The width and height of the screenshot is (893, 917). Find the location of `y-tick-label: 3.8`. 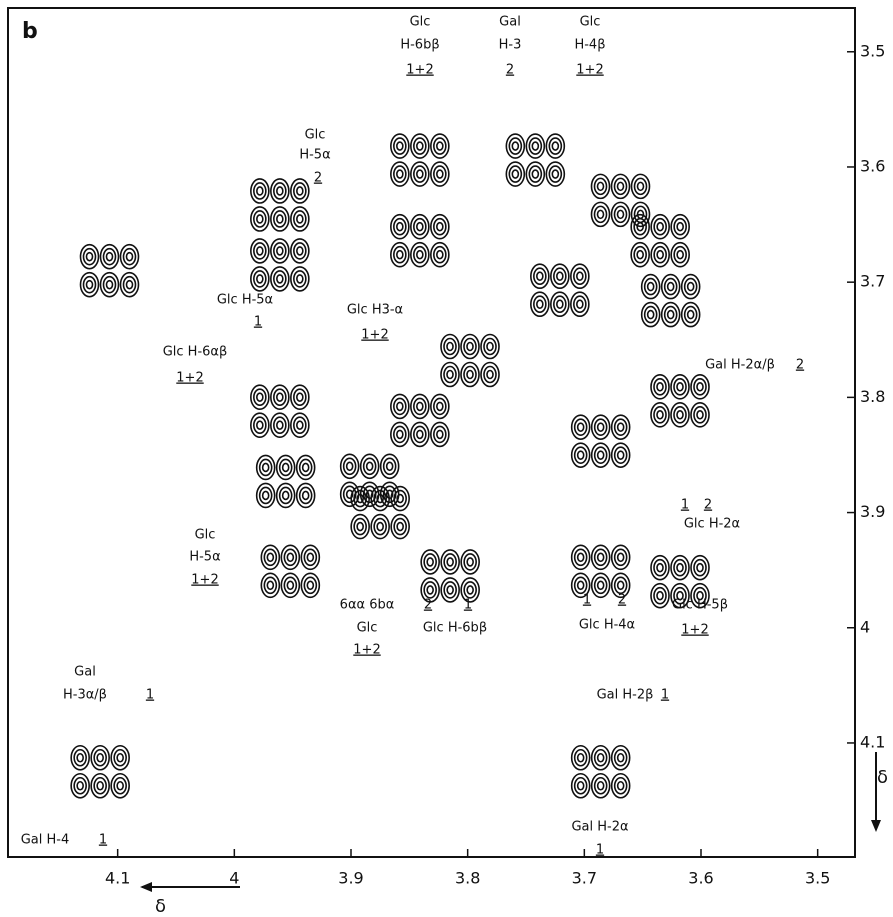

y-tick-label: 3.8 is located at coordinates (872, 396).